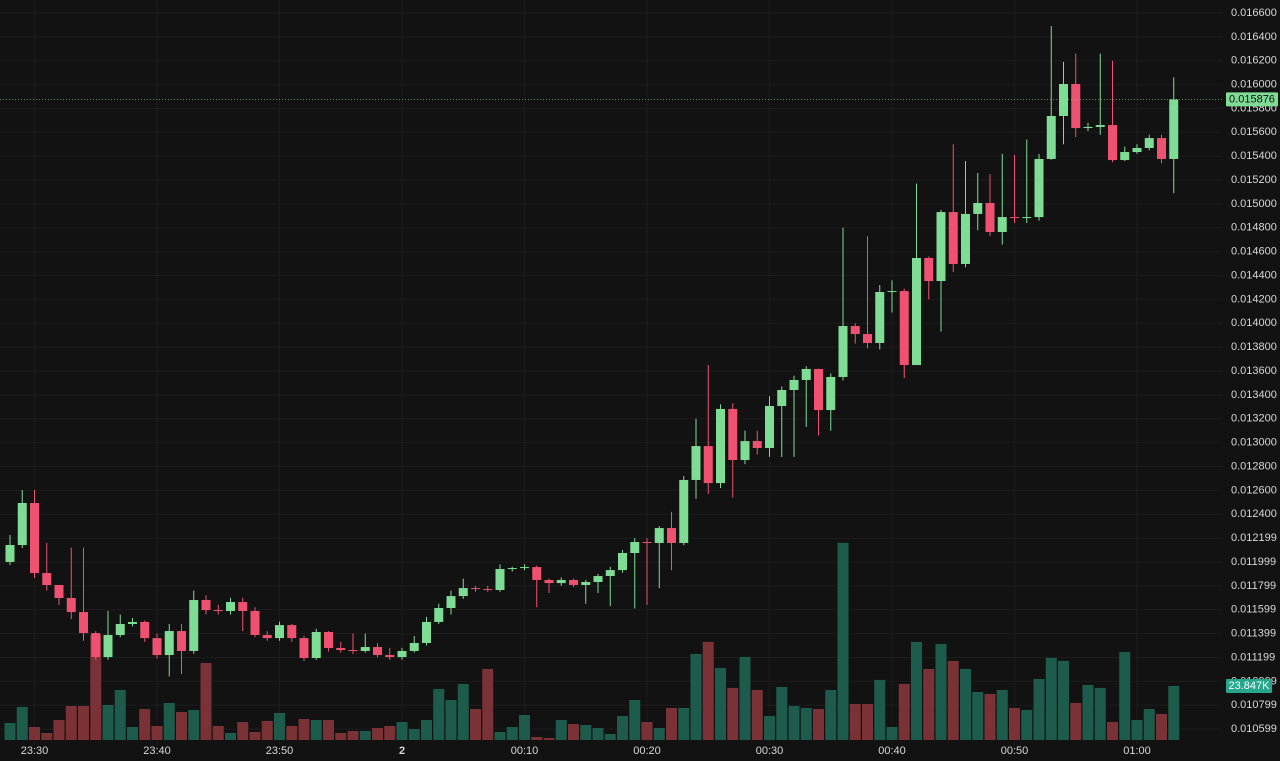  What do you see at coordinates (1253, 657) in the screenshot?
I see `y-tick-label: 0.011199` at bounding box center [1253, 657].